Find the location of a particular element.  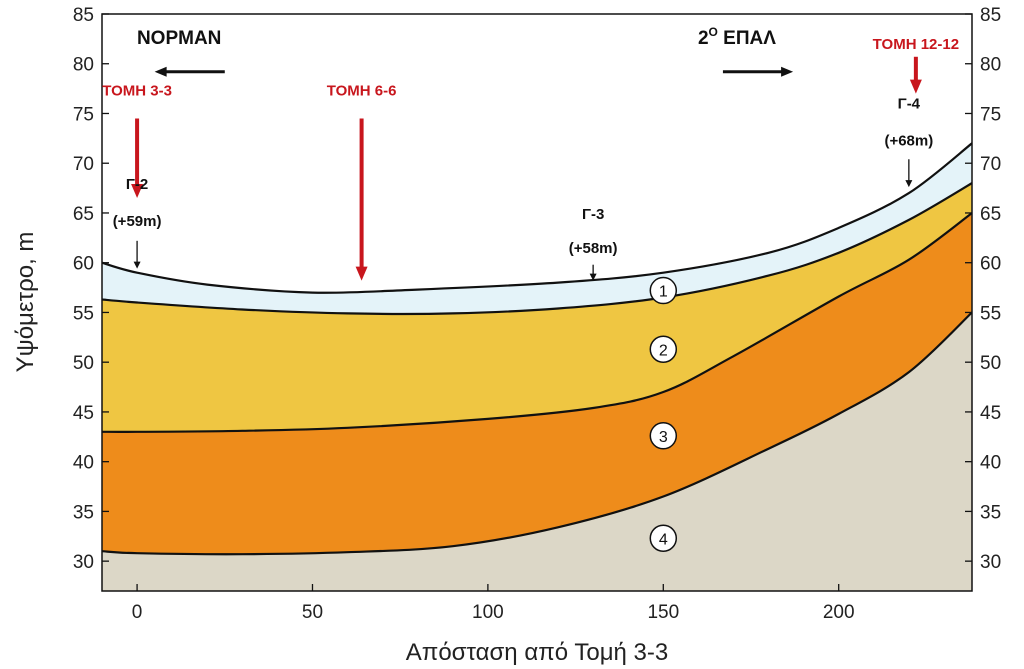

direction-label: 2O ΕΠΑΛ is located at coordinates (737, 37).